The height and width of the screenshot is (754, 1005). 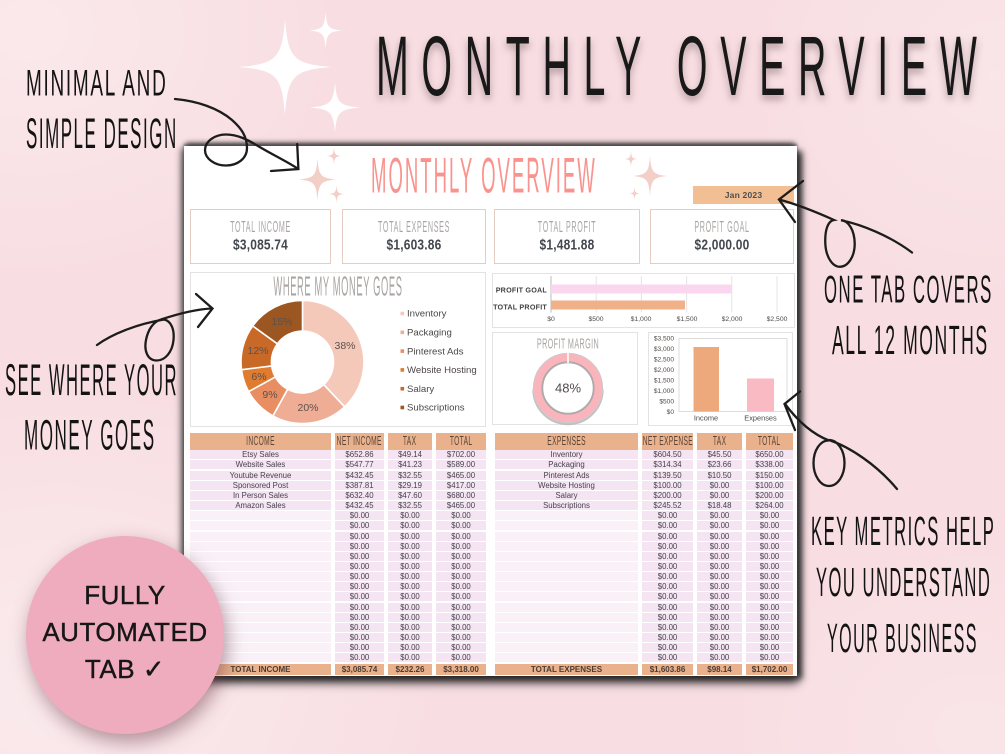 What do you see at coordinates (664, 339) in the screenshot?
I see `svg-text: $3,500` at bounding box center [664, 339].